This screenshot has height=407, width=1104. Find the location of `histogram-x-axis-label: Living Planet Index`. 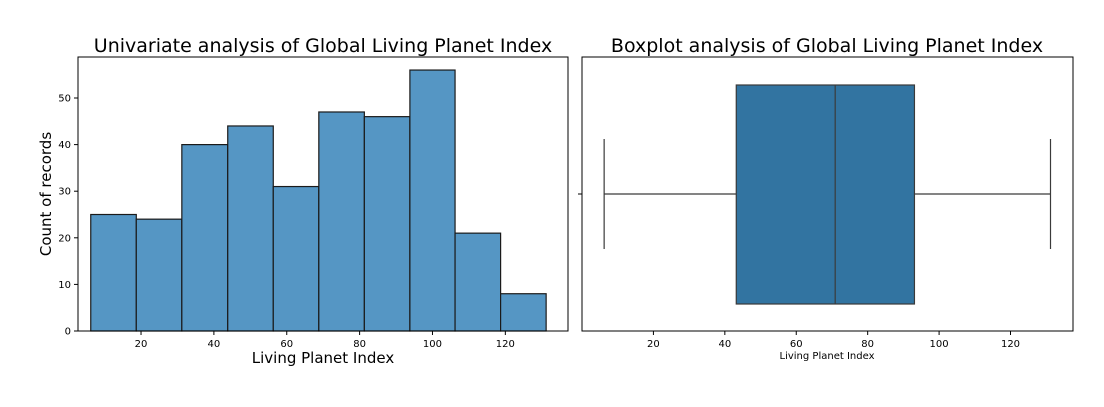

histogram-x-axis-label: Living Planet Index is located at coordinates (323, 358).